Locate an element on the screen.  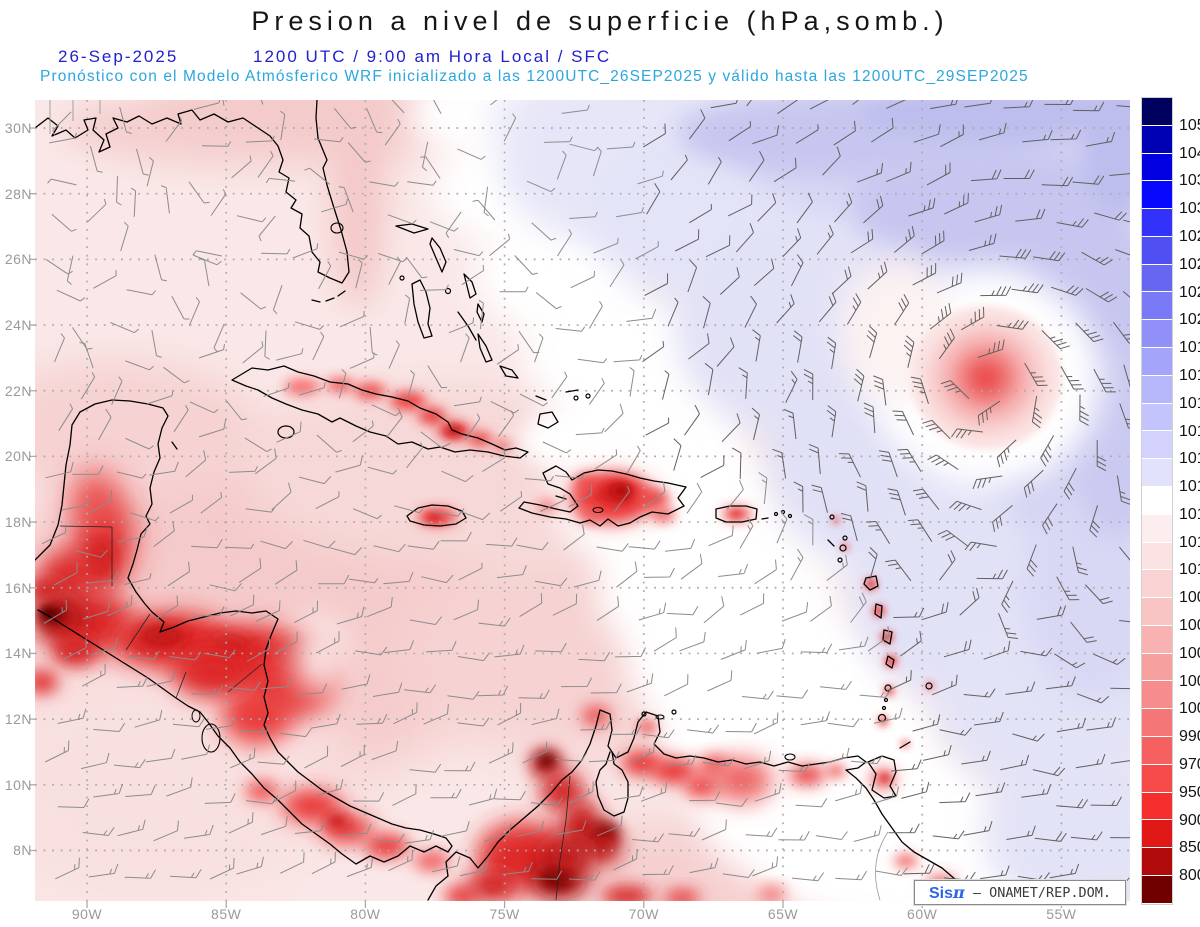
colorbar-label-1018: 1018 is located at coordinates (1189, 375).